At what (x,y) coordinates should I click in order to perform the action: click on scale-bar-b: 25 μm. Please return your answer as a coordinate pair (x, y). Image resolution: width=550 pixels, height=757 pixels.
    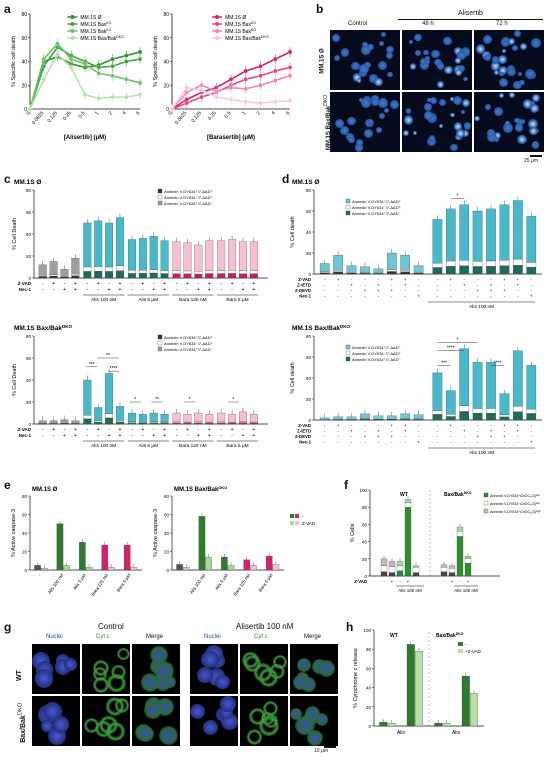
    Looking at the image, I should click on (531, 161).